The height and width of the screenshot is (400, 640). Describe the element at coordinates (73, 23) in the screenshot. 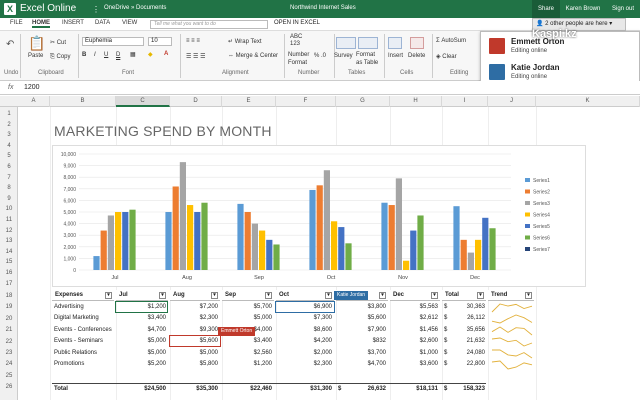

I see `tab-insert: INSERT` at that location.